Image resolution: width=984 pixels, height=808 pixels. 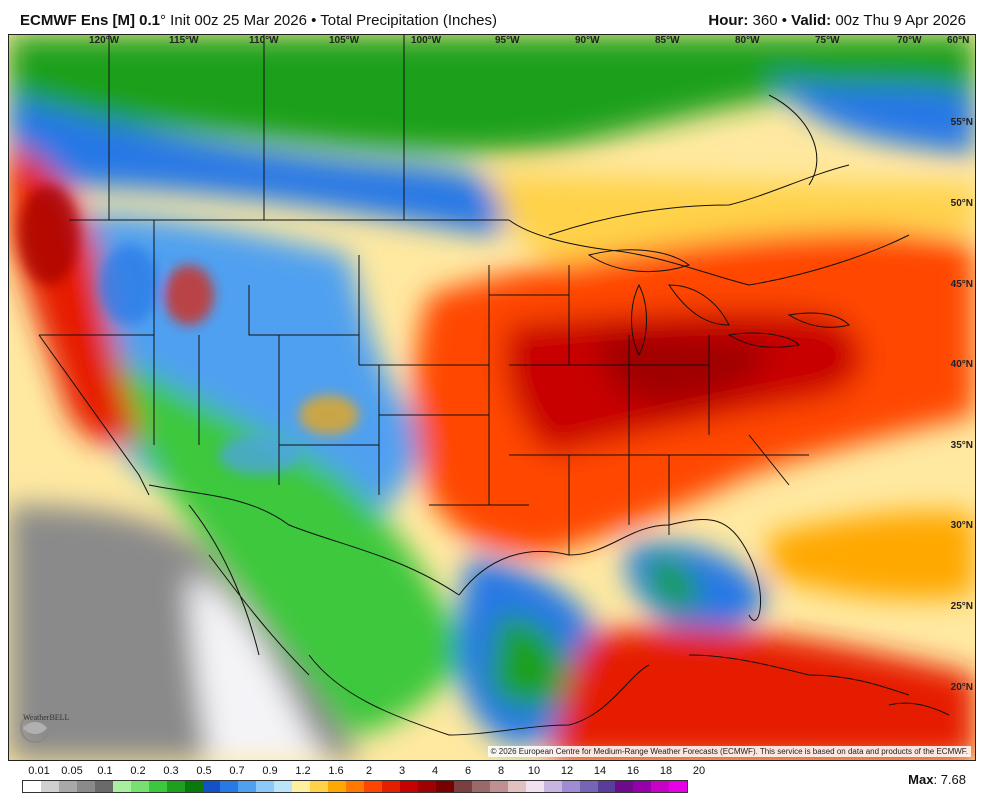 I want to click on lat-label: 30°N, so click(x=961, y=525).